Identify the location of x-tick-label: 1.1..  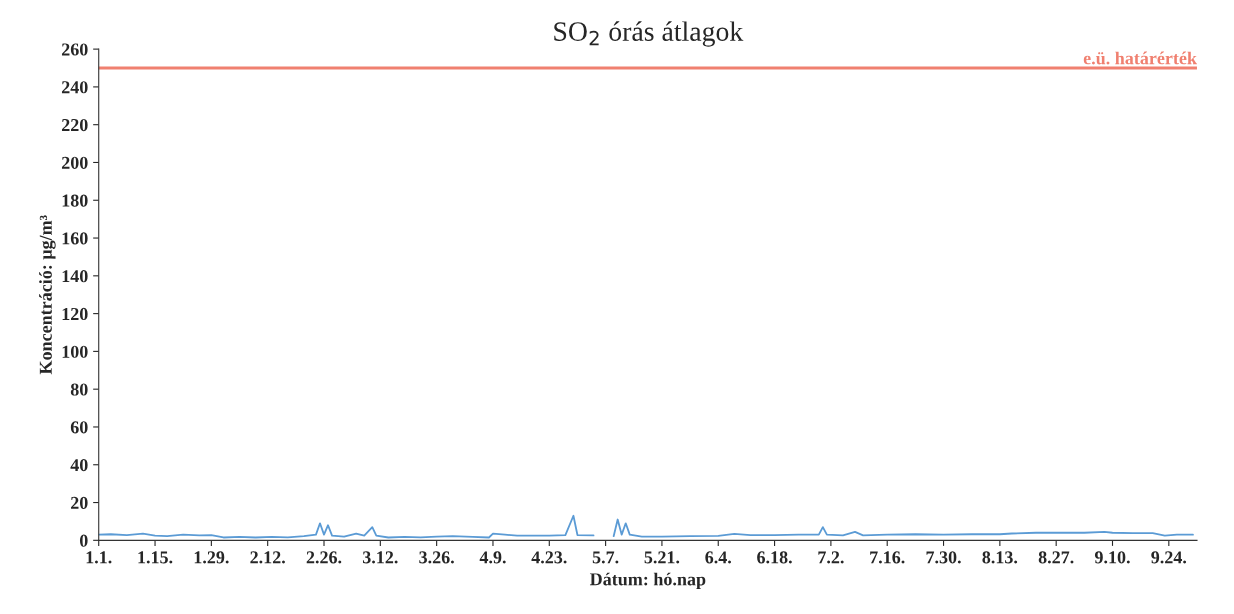
(99, 557).